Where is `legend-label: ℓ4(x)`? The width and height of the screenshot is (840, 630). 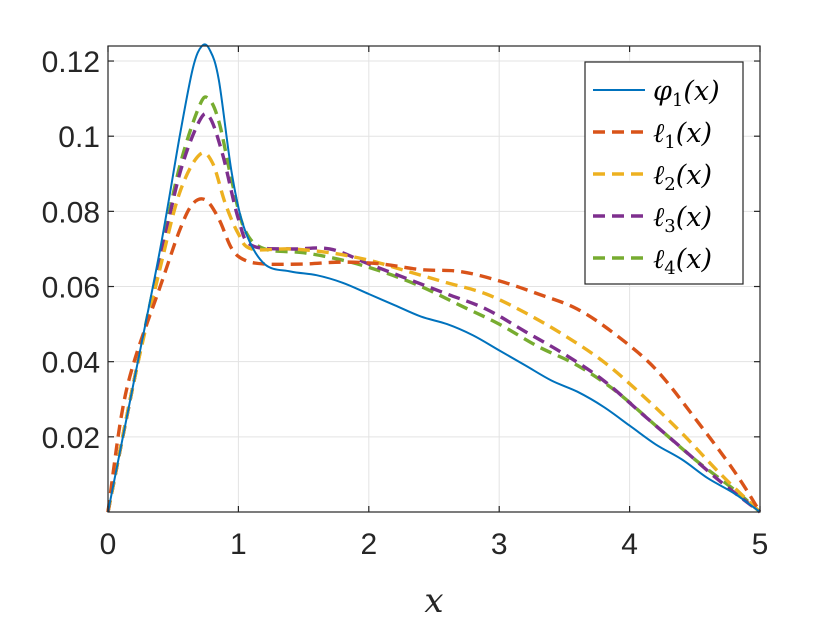 legend-label: ℓ4(x) is located at coordinates (682, 261).